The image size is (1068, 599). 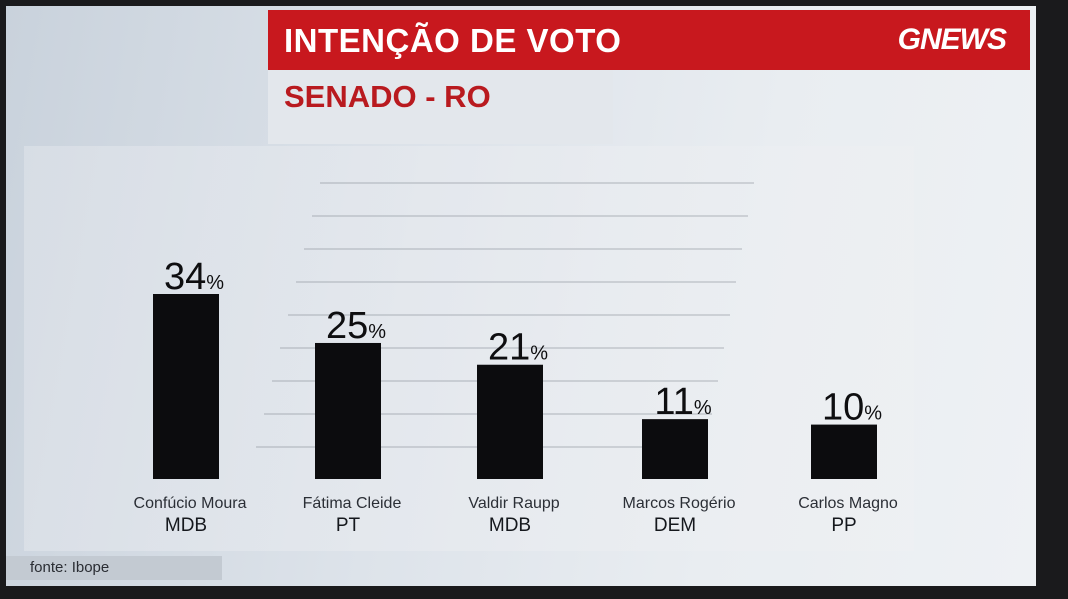 What do you see at coordinates (848, 503) in the screenshot?
I see `category-label: Carlos Magno` at bounding box center [848, 503].